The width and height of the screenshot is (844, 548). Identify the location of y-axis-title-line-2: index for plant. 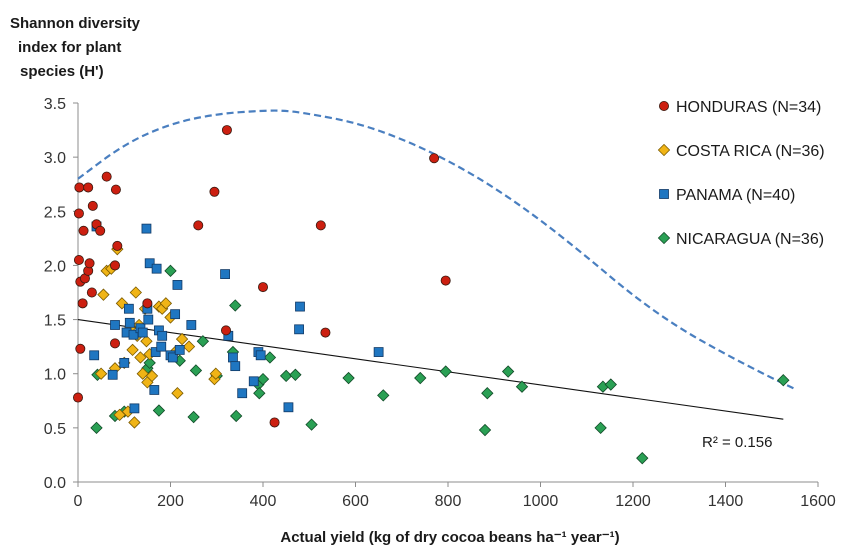
(69, 47).